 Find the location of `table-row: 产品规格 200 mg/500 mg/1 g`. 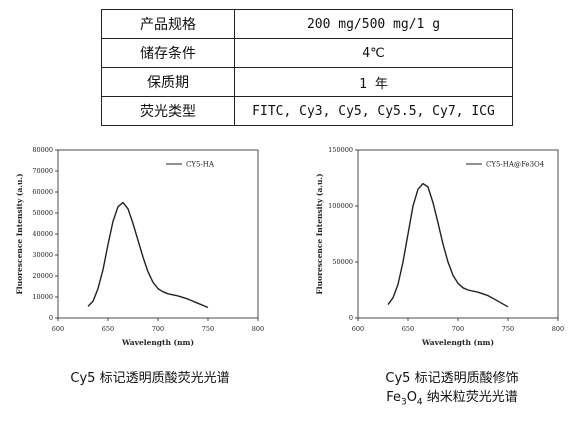

table-row: 产品规格 200 mg/500 mg/1 g is located at coordinates (307, 24).